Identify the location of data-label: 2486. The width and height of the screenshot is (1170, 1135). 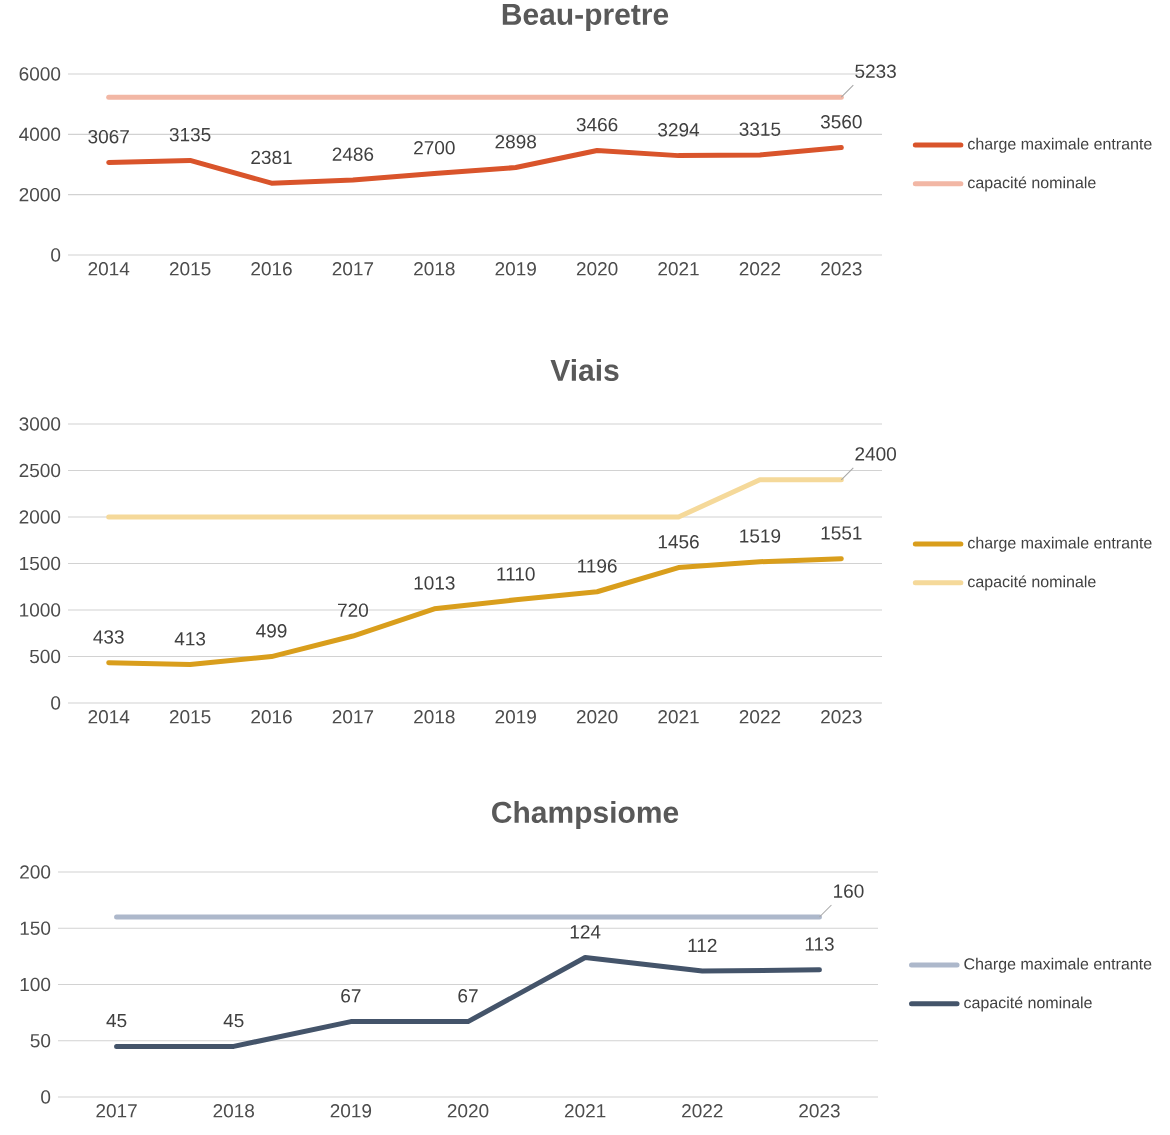
(353, 154).